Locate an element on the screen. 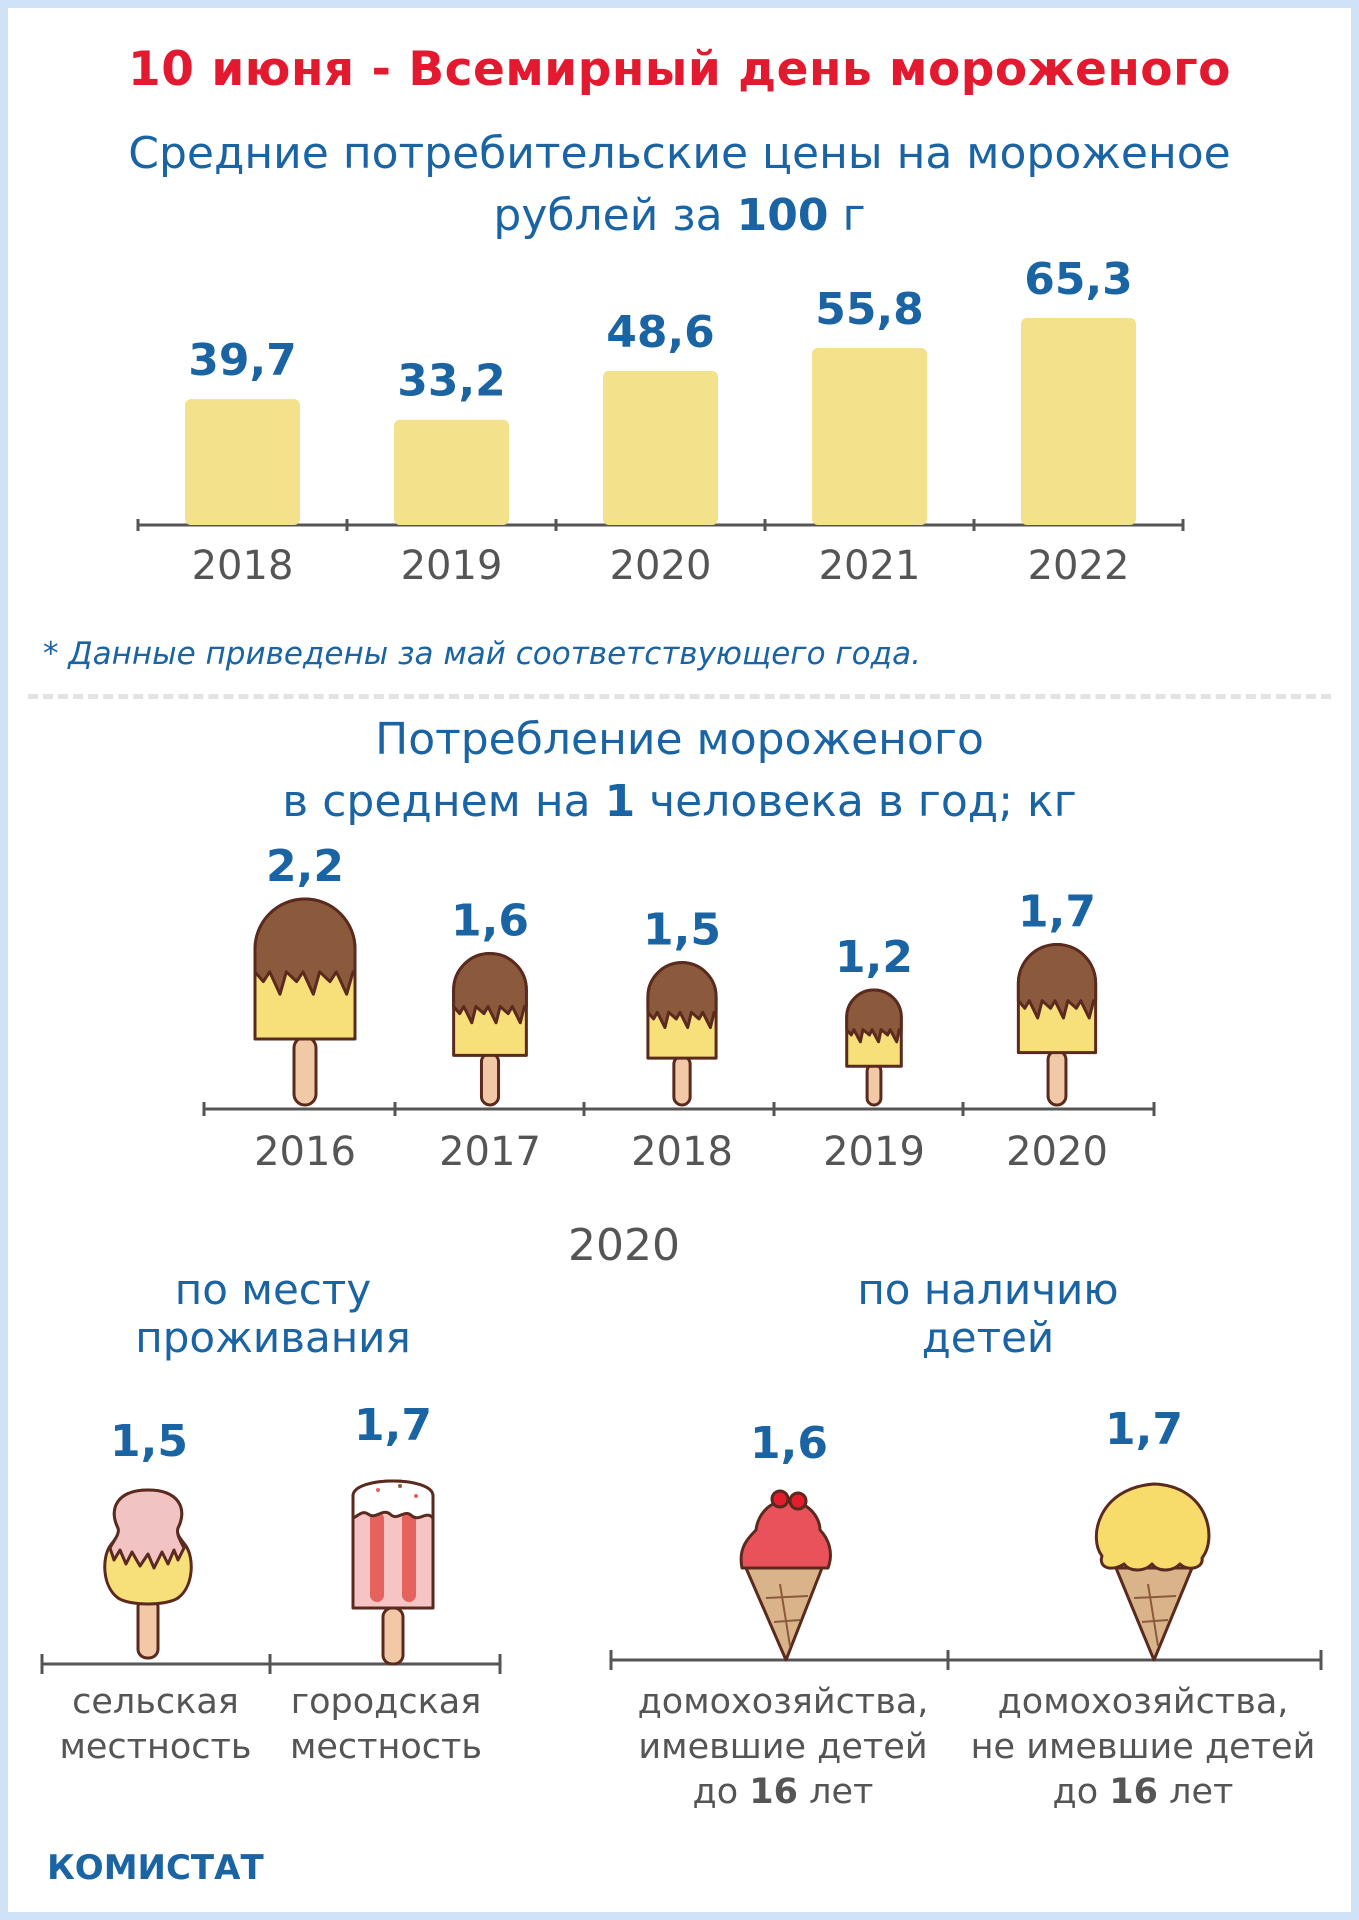 The width and height of the screenshot is (1359, 1920). with-children-label-line2: имевшие детей is located at coordinates (783, 1747).